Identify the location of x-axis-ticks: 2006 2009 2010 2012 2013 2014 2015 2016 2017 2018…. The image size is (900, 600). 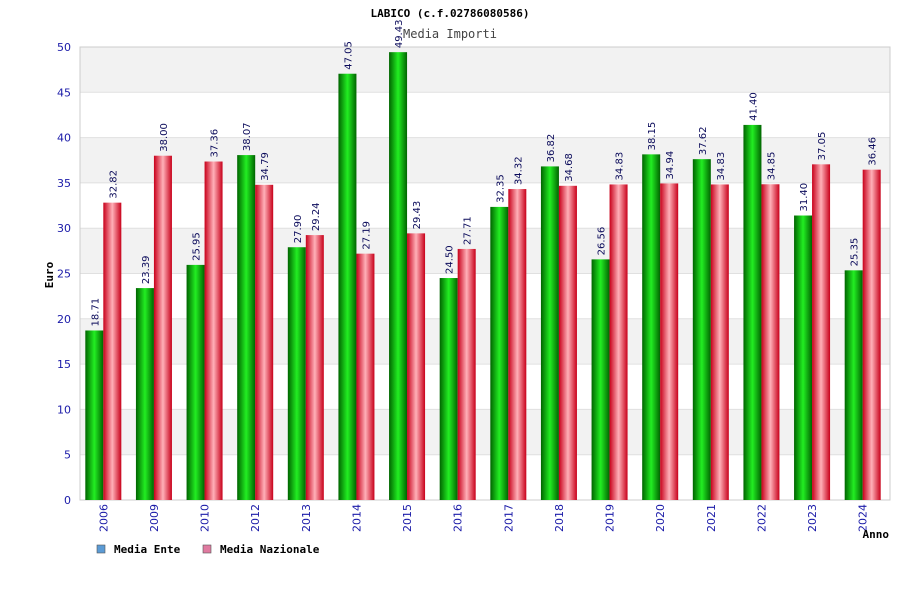
(483, 518).